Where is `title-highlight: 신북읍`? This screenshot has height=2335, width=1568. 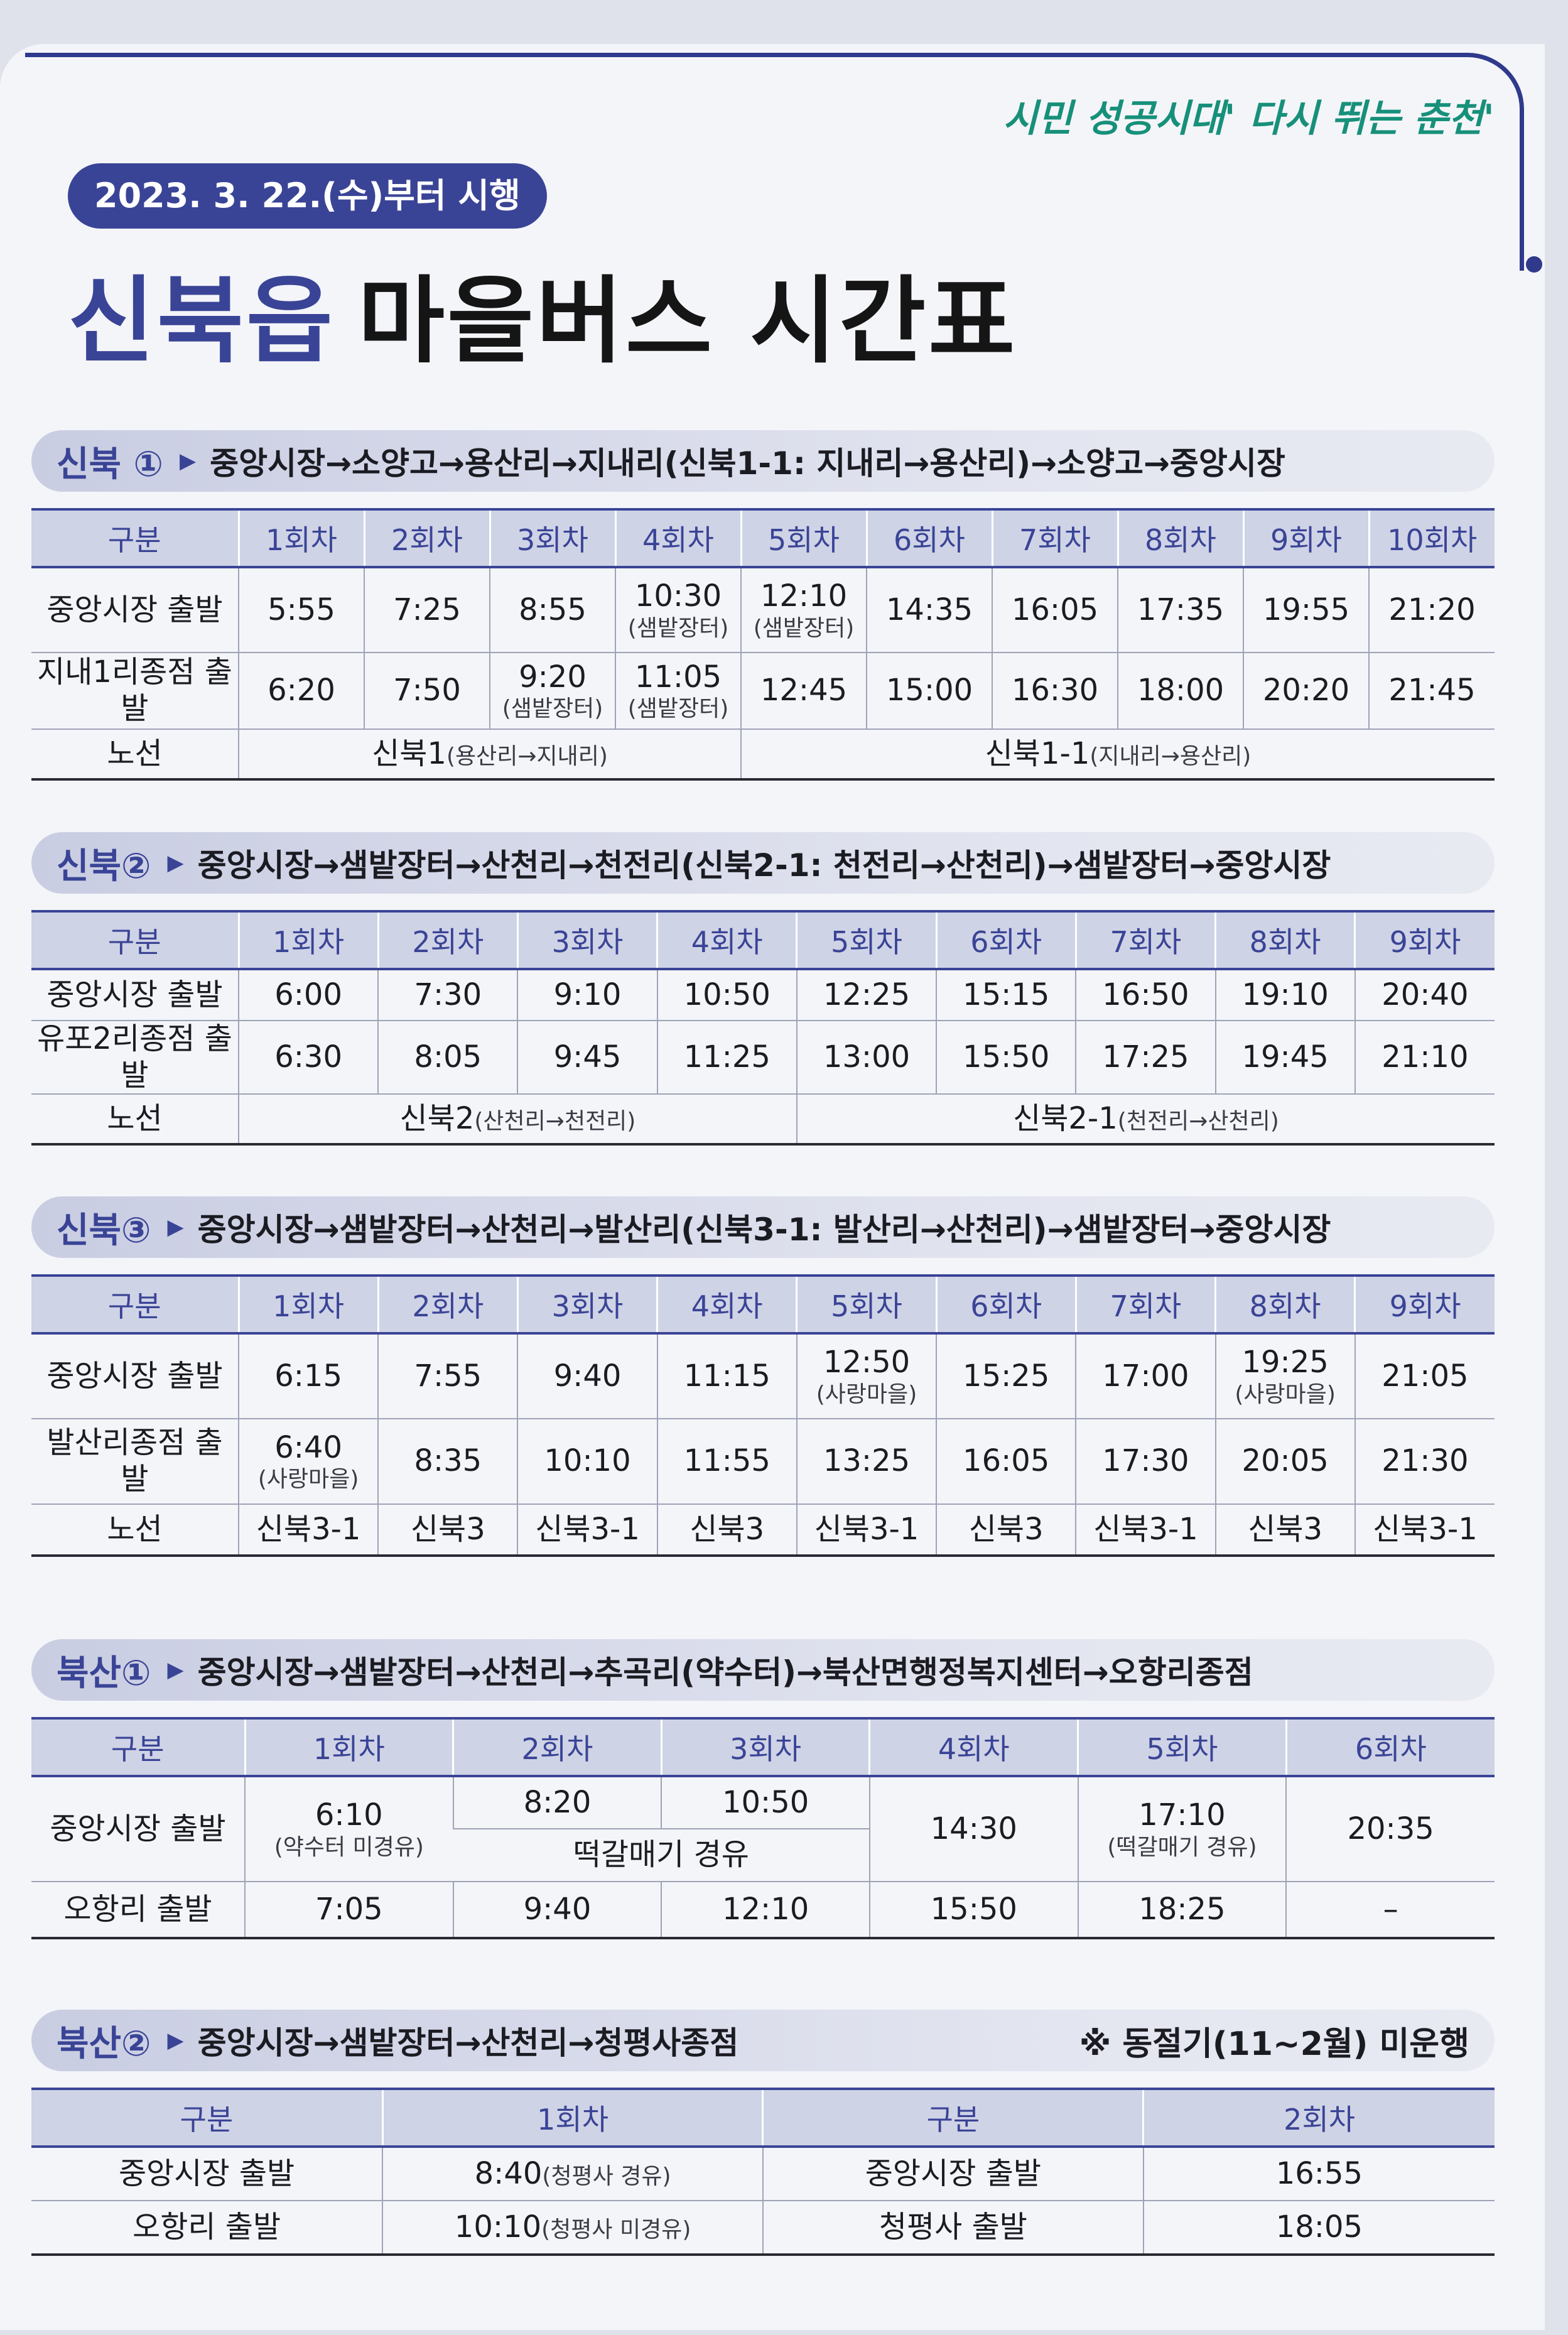
title-highlight: 신북읍 is located at coordinates (202, 321).